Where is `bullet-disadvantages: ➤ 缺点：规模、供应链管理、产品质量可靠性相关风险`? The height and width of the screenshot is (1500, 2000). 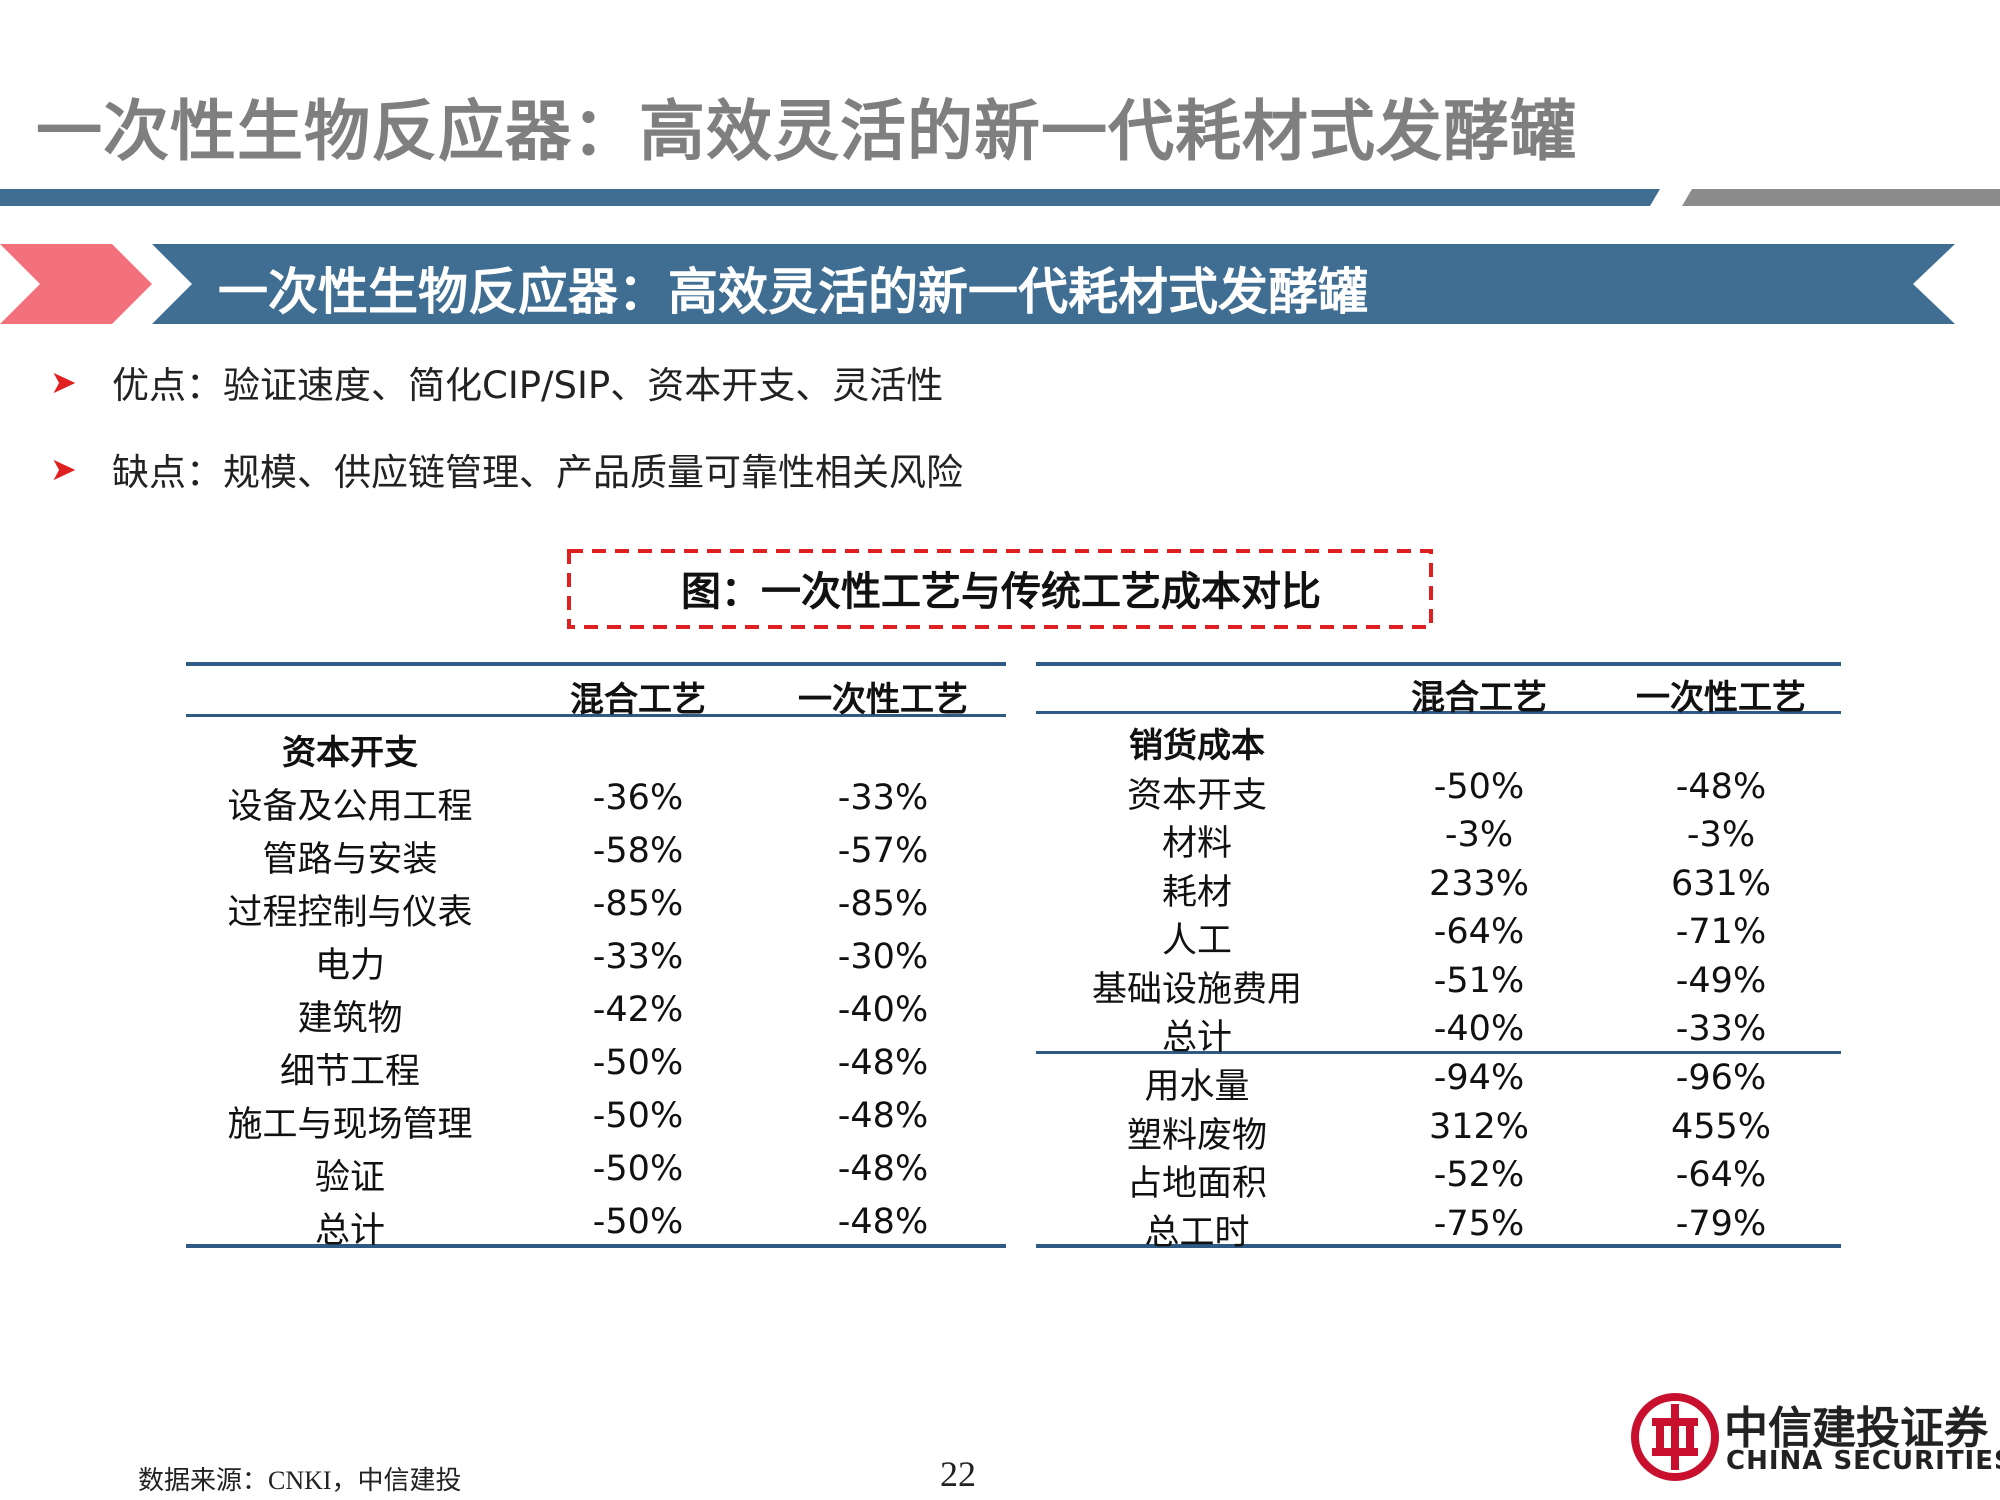 bullet-disadvantages: ➤ 缺点：规模、供应链管理、产品质量可靠性相关风险 is located at coordinates (506, 469).